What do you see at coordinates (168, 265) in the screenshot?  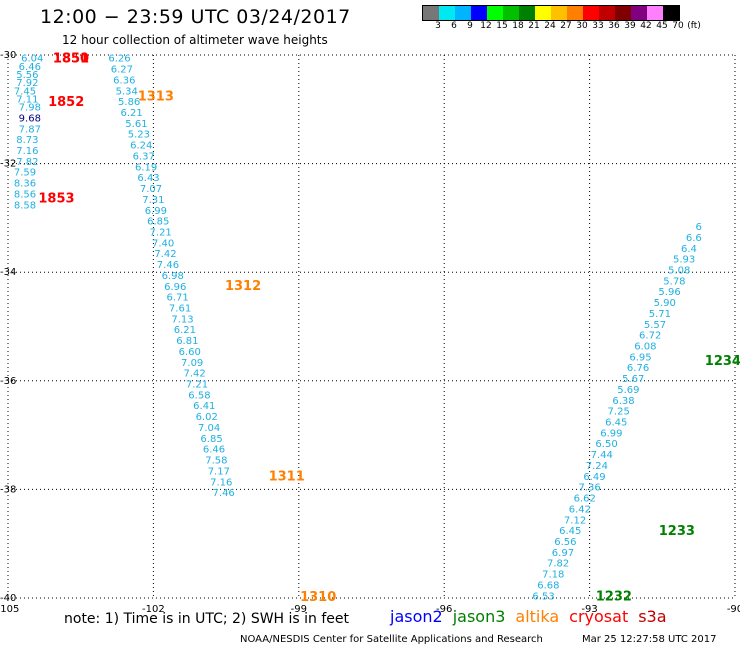 I see `swh-value: 7.46` at bounding box center [168, 265].